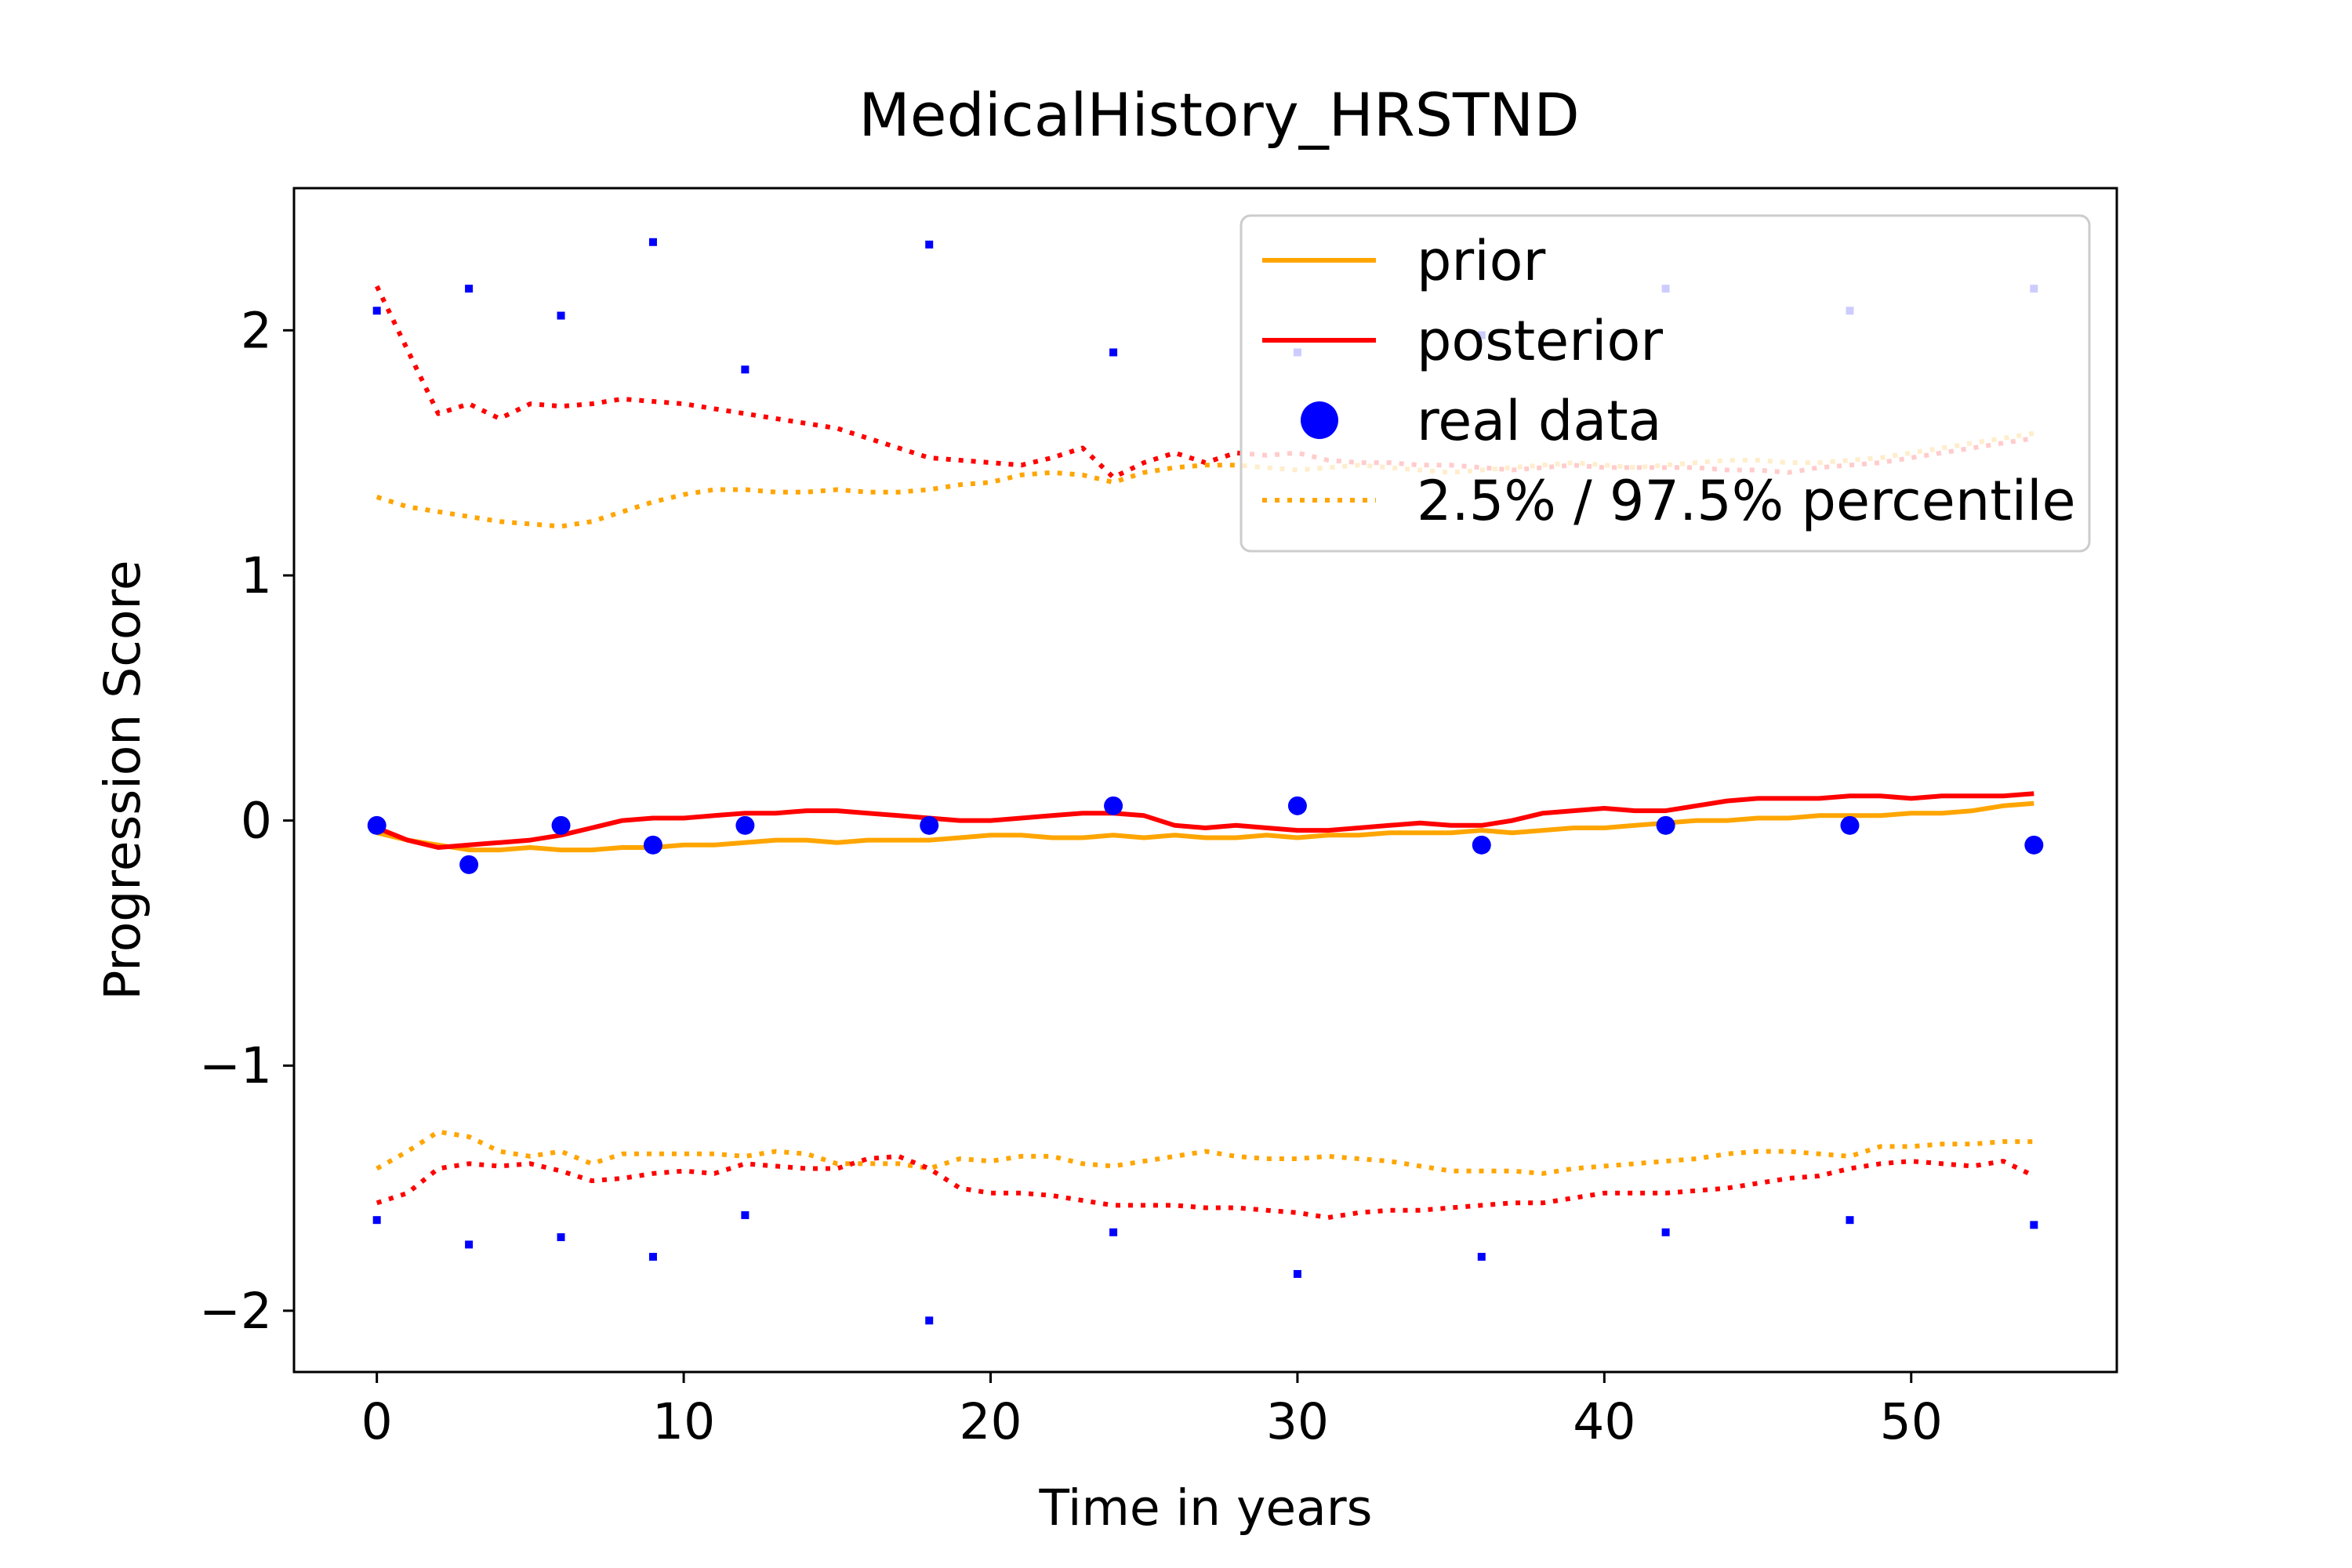 The height and width of the screenshot is (1568, 2352). Describe the element at coordinates (1205, 820) in the screenshot. I see `series-line-posterior` at that location.